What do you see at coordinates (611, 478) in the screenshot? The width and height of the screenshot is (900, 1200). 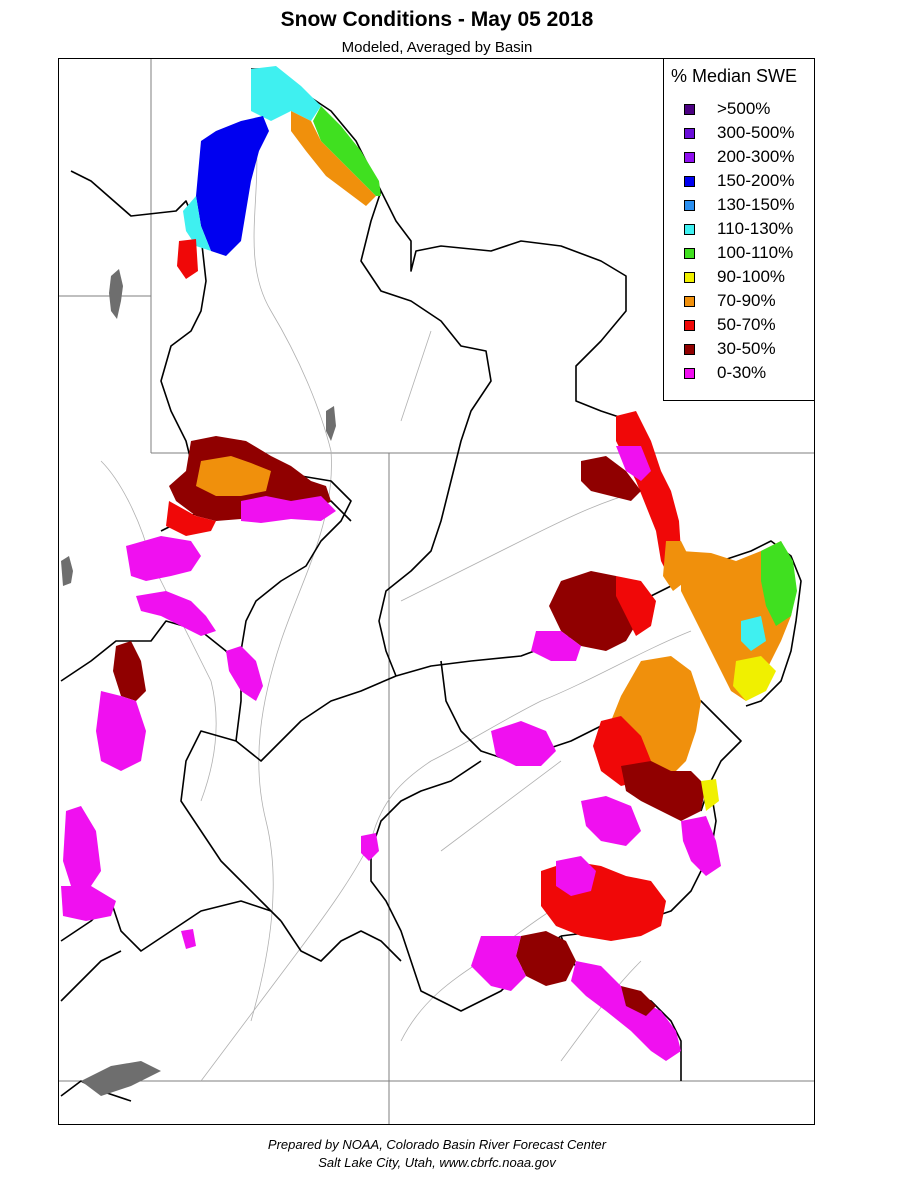 I see `snow-patch-30-50-yampa` at bounding box center [611, 478].